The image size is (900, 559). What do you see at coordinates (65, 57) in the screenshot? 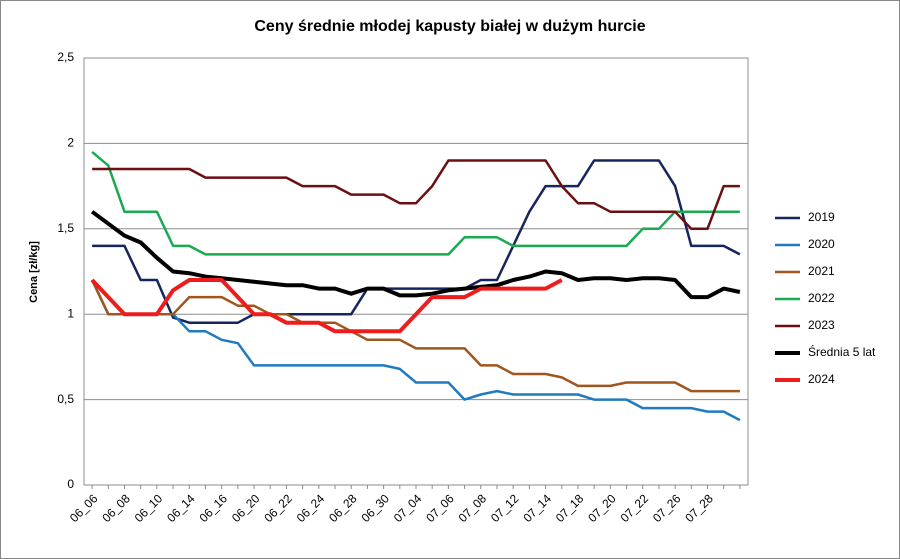
I see `y-tick-label: 2,5` at bounding box center [65, 57].